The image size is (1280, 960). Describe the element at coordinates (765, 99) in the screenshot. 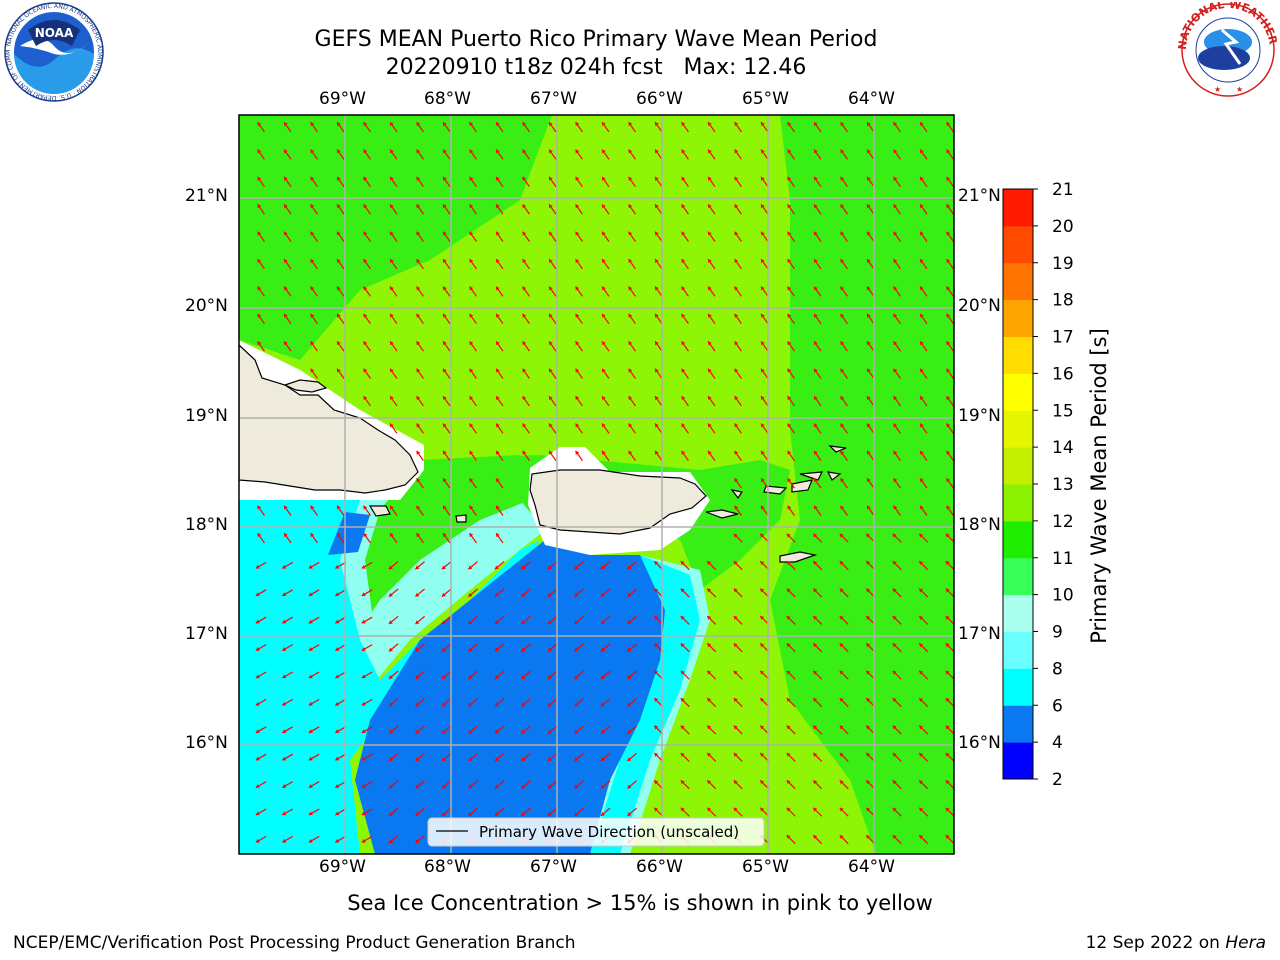

I see `lon-label-top: 65°W` at that location.